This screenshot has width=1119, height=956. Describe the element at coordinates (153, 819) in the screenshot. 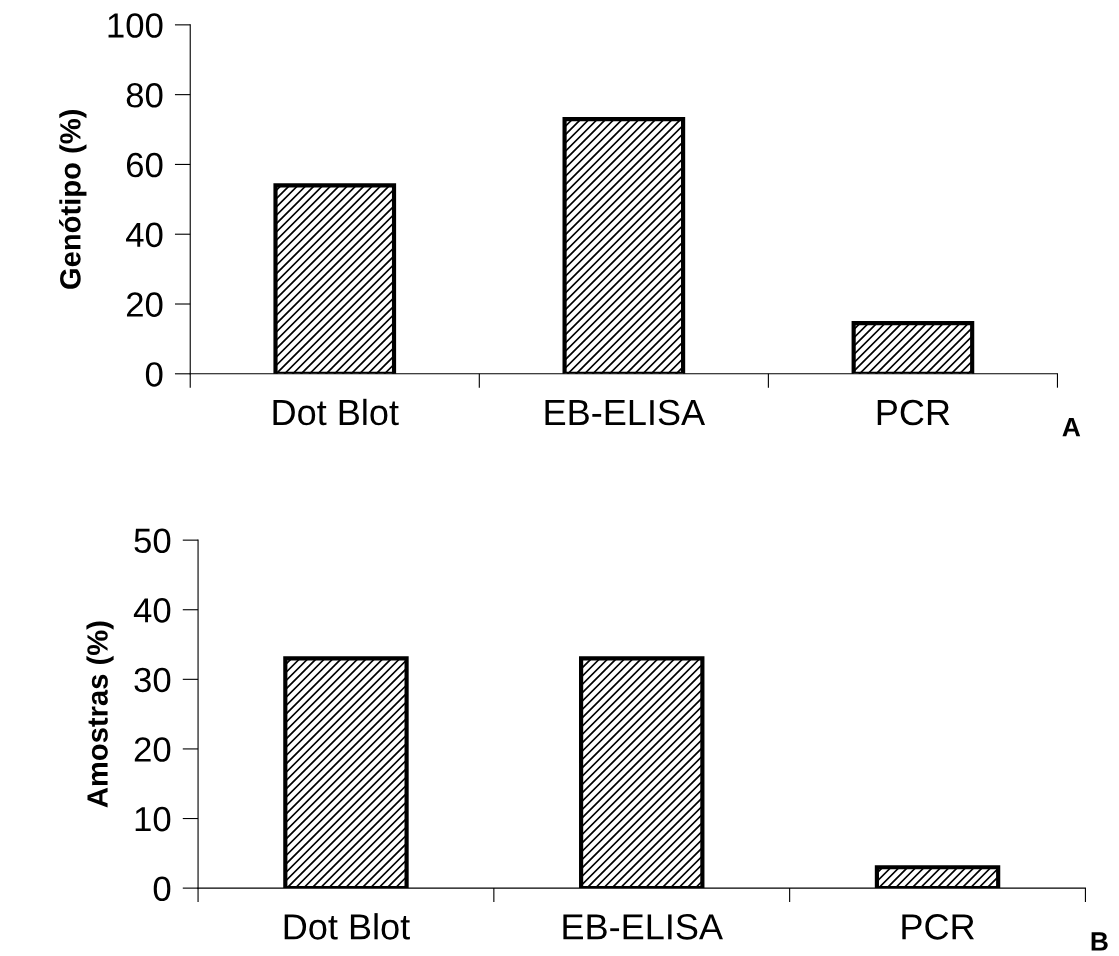

I see `y-tick-label: 10` at that location.